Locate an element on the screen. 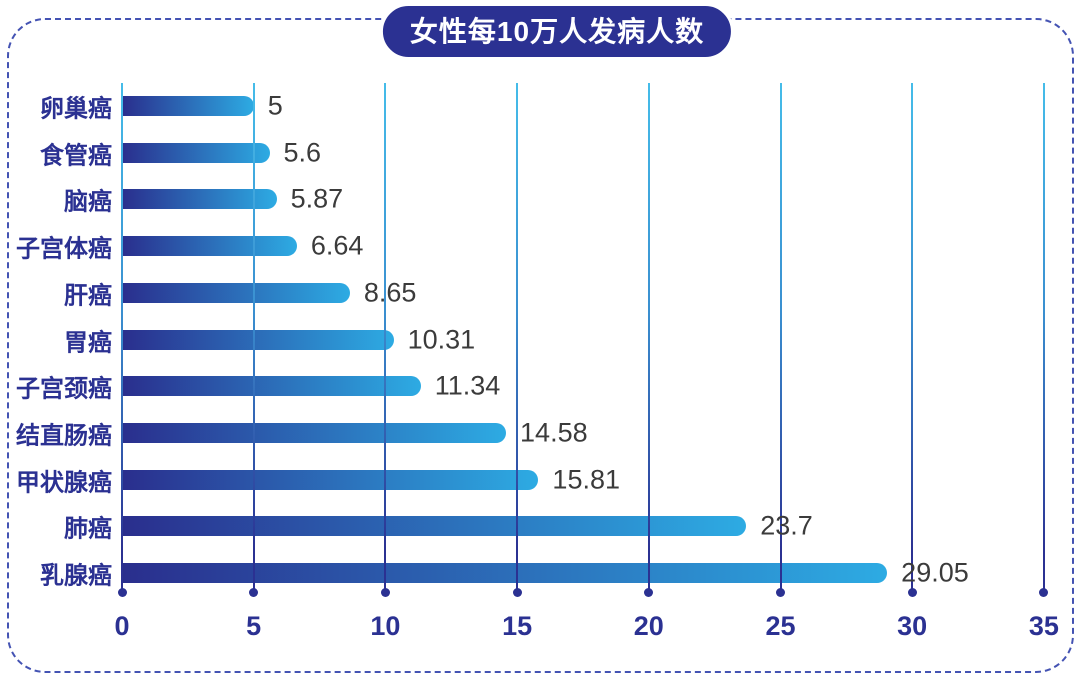 This screenshot has width=1080, height=677. value-label: 5.87 is located at coordinates (317, 198).